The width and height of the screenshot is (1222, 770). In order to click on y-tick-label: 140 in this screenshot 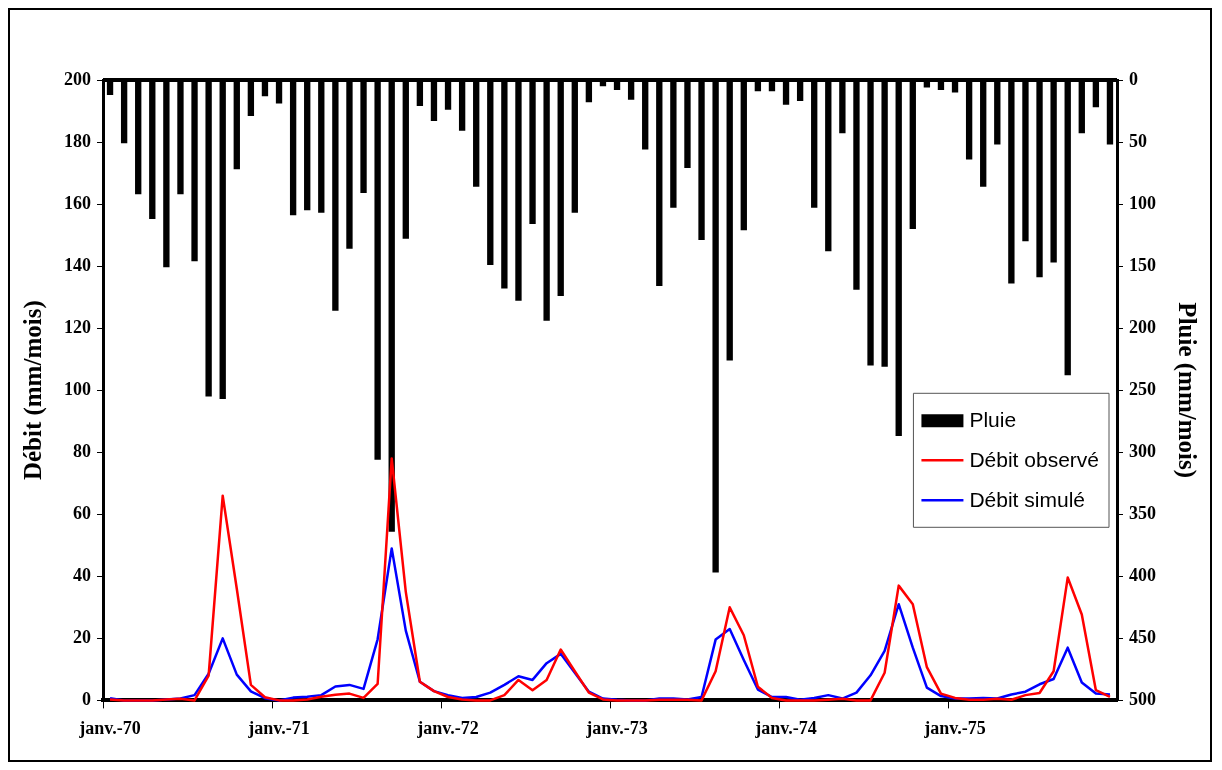, I will do `click(77, 264)`.